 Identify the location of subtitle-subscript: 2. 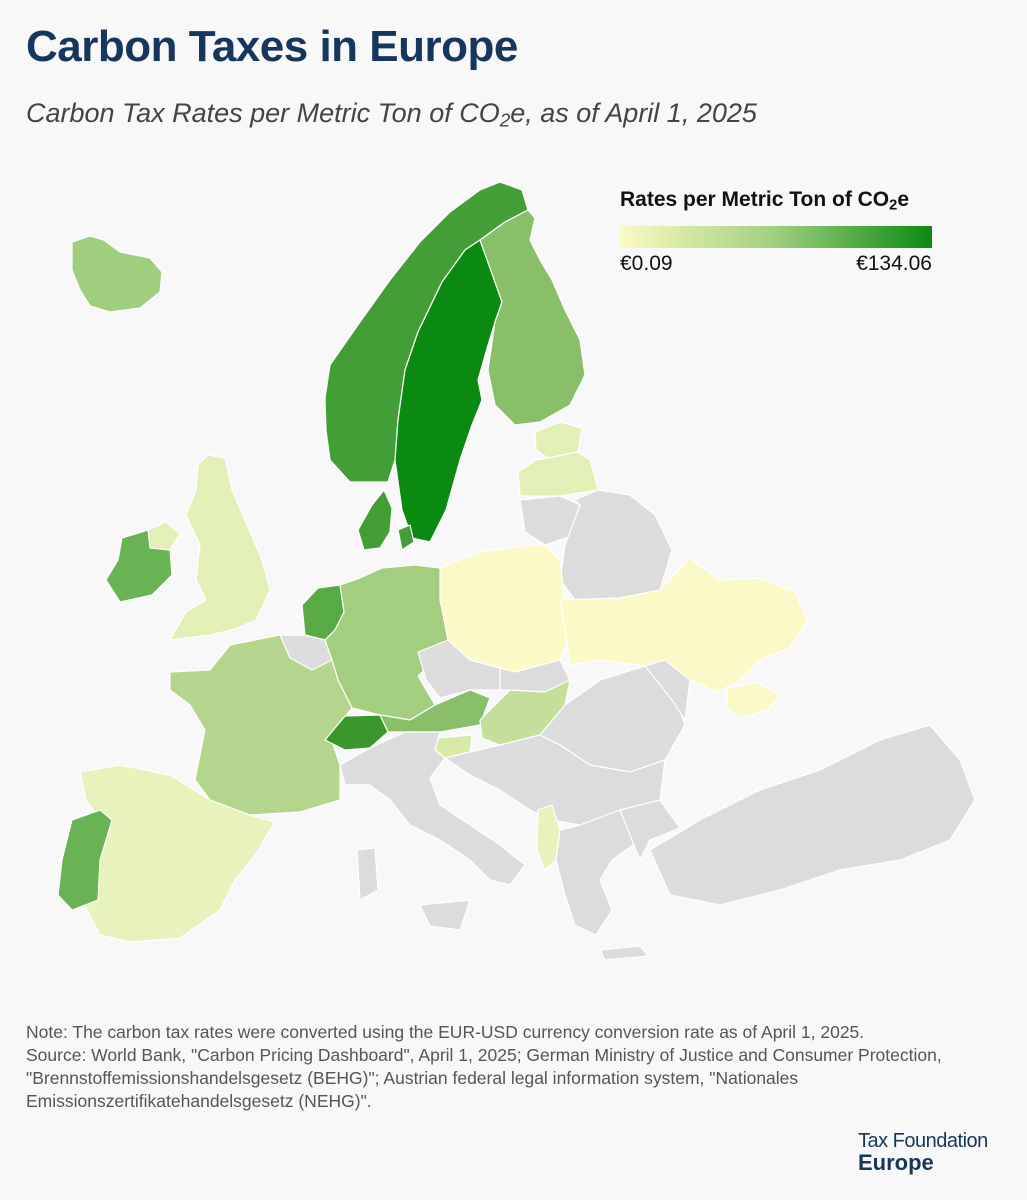
(505, 121).